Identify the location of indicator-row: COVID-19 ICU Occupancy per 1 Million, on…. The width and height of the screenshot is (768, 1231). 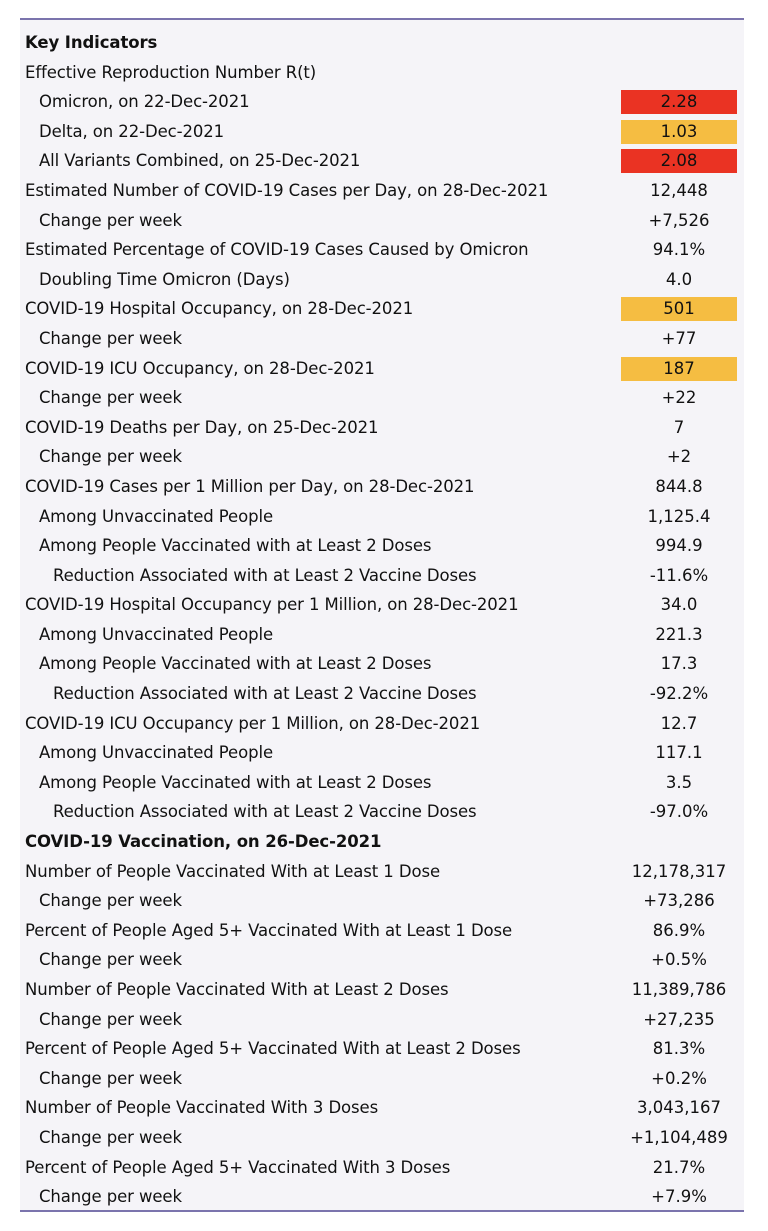
(382, 724).